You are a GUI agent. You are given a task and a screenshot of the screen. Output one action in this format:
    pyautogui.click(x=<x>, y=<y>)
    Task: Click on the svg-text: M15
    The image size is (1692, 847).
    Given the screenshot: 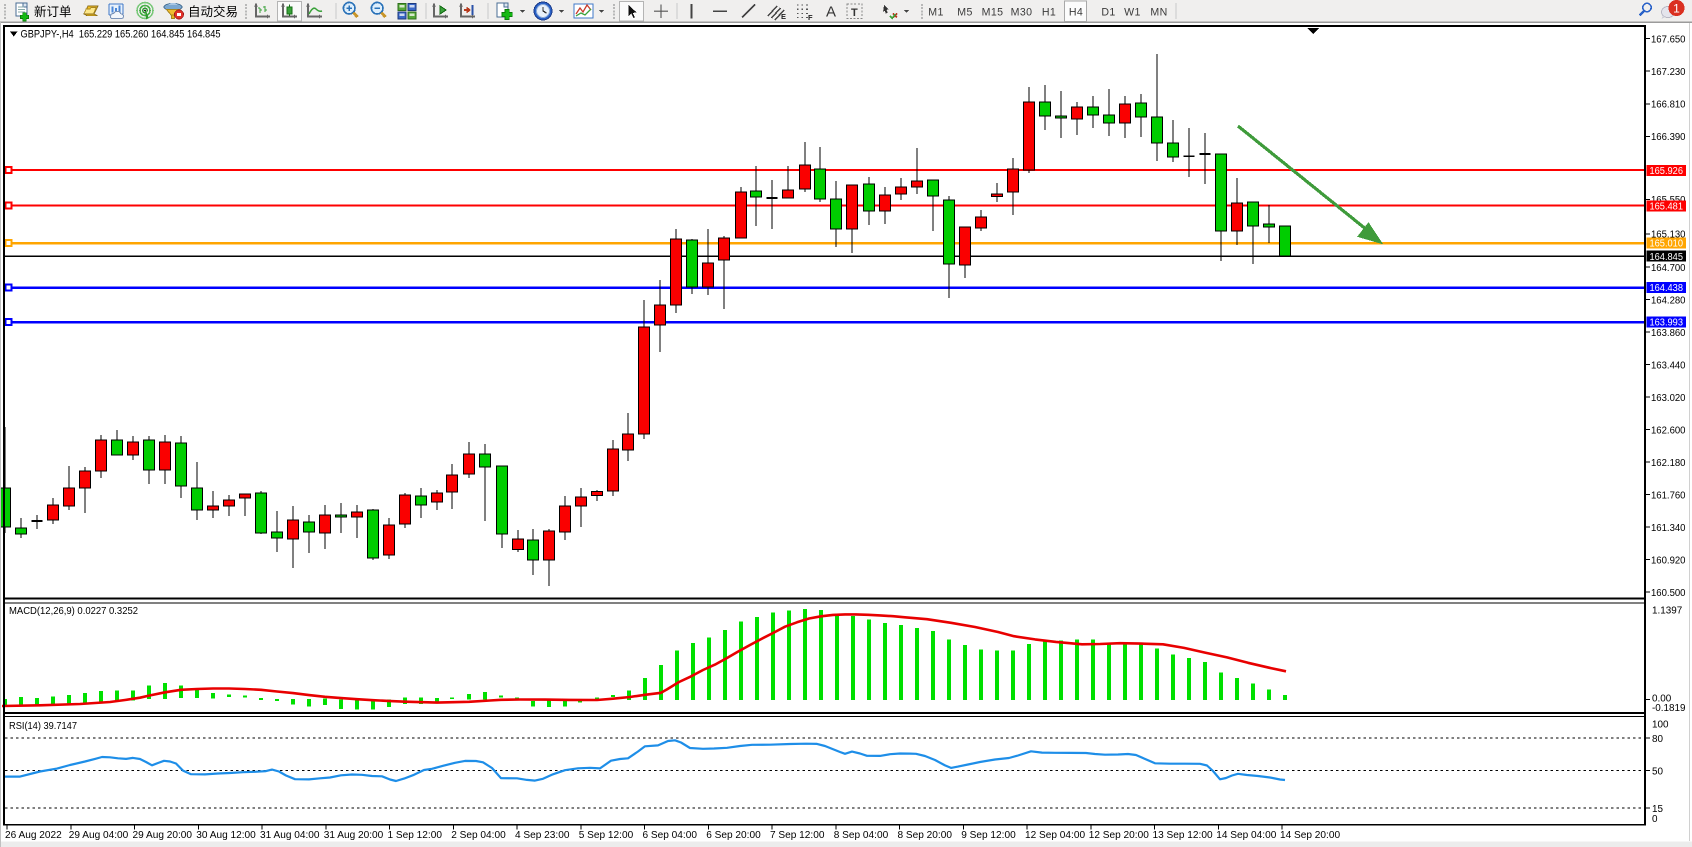 What is the action you would take?
    pyautogui.click(x=993, y=13)
    